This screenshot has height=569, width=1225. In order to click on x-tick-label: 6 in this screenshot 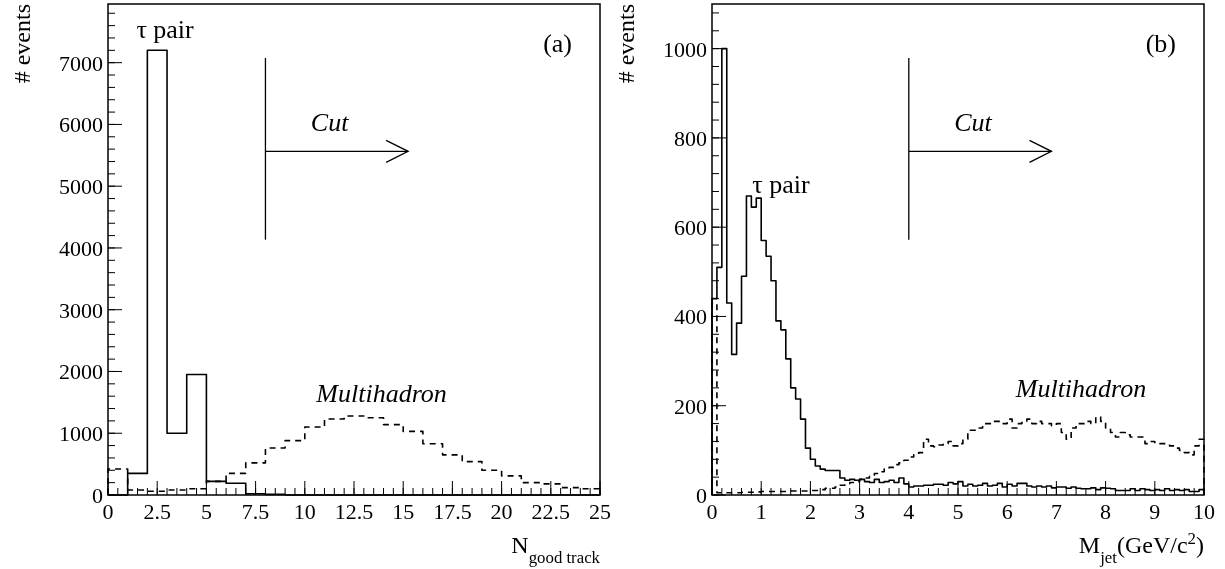, I will do `click(1007, 511)`.